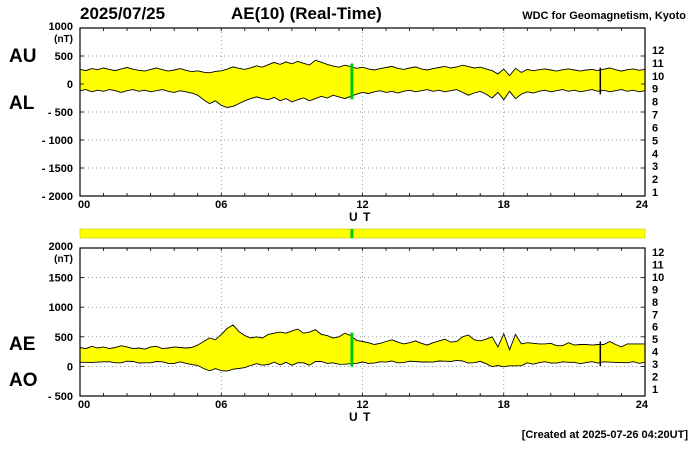 This screenshot has width=700, height=450. What do you see at coordinates (604, 435) in the screenshot?
I see `created-timestamp: [Created at 2025-07-26 04:20UT]` at bounding box center [604, 435].